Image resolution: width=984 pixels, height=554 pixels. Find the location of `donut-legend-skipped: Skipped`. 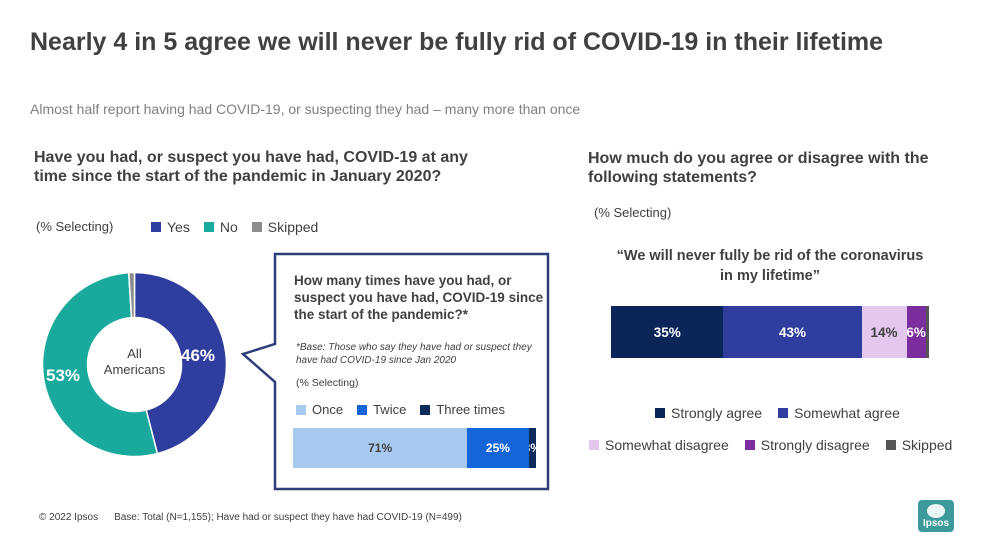

donut-legend-skipped: Skipped is located at coordinates (285, 227).